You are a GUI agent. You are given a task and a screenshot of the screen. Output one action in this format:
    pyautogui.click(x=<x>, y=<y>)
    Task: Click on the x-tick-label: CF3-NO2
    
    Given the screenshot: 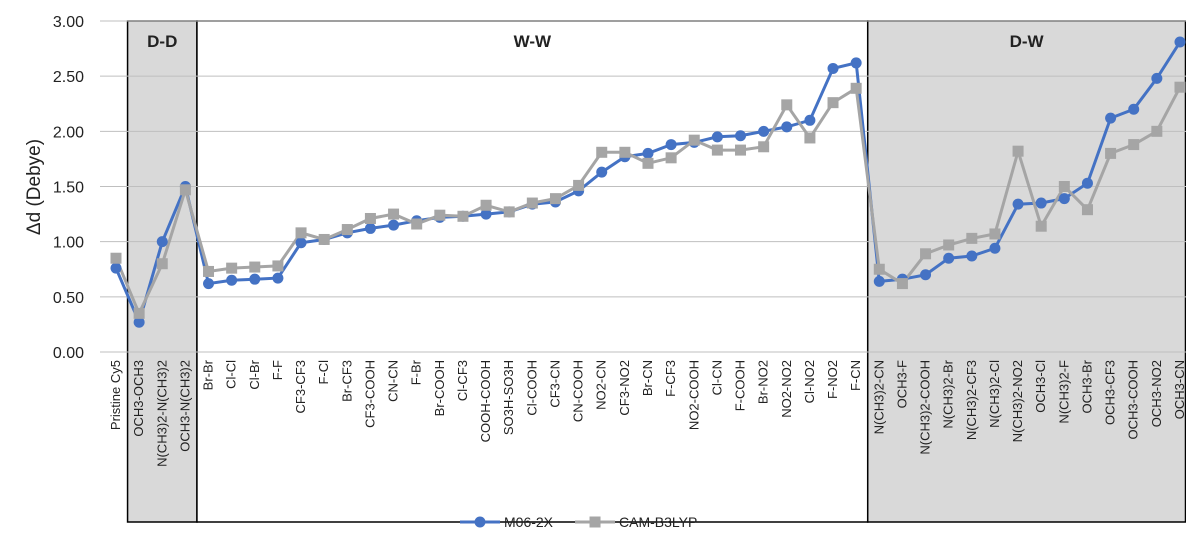 What is the action you would take?
    pyautogui.click(x=624, y=388)
    